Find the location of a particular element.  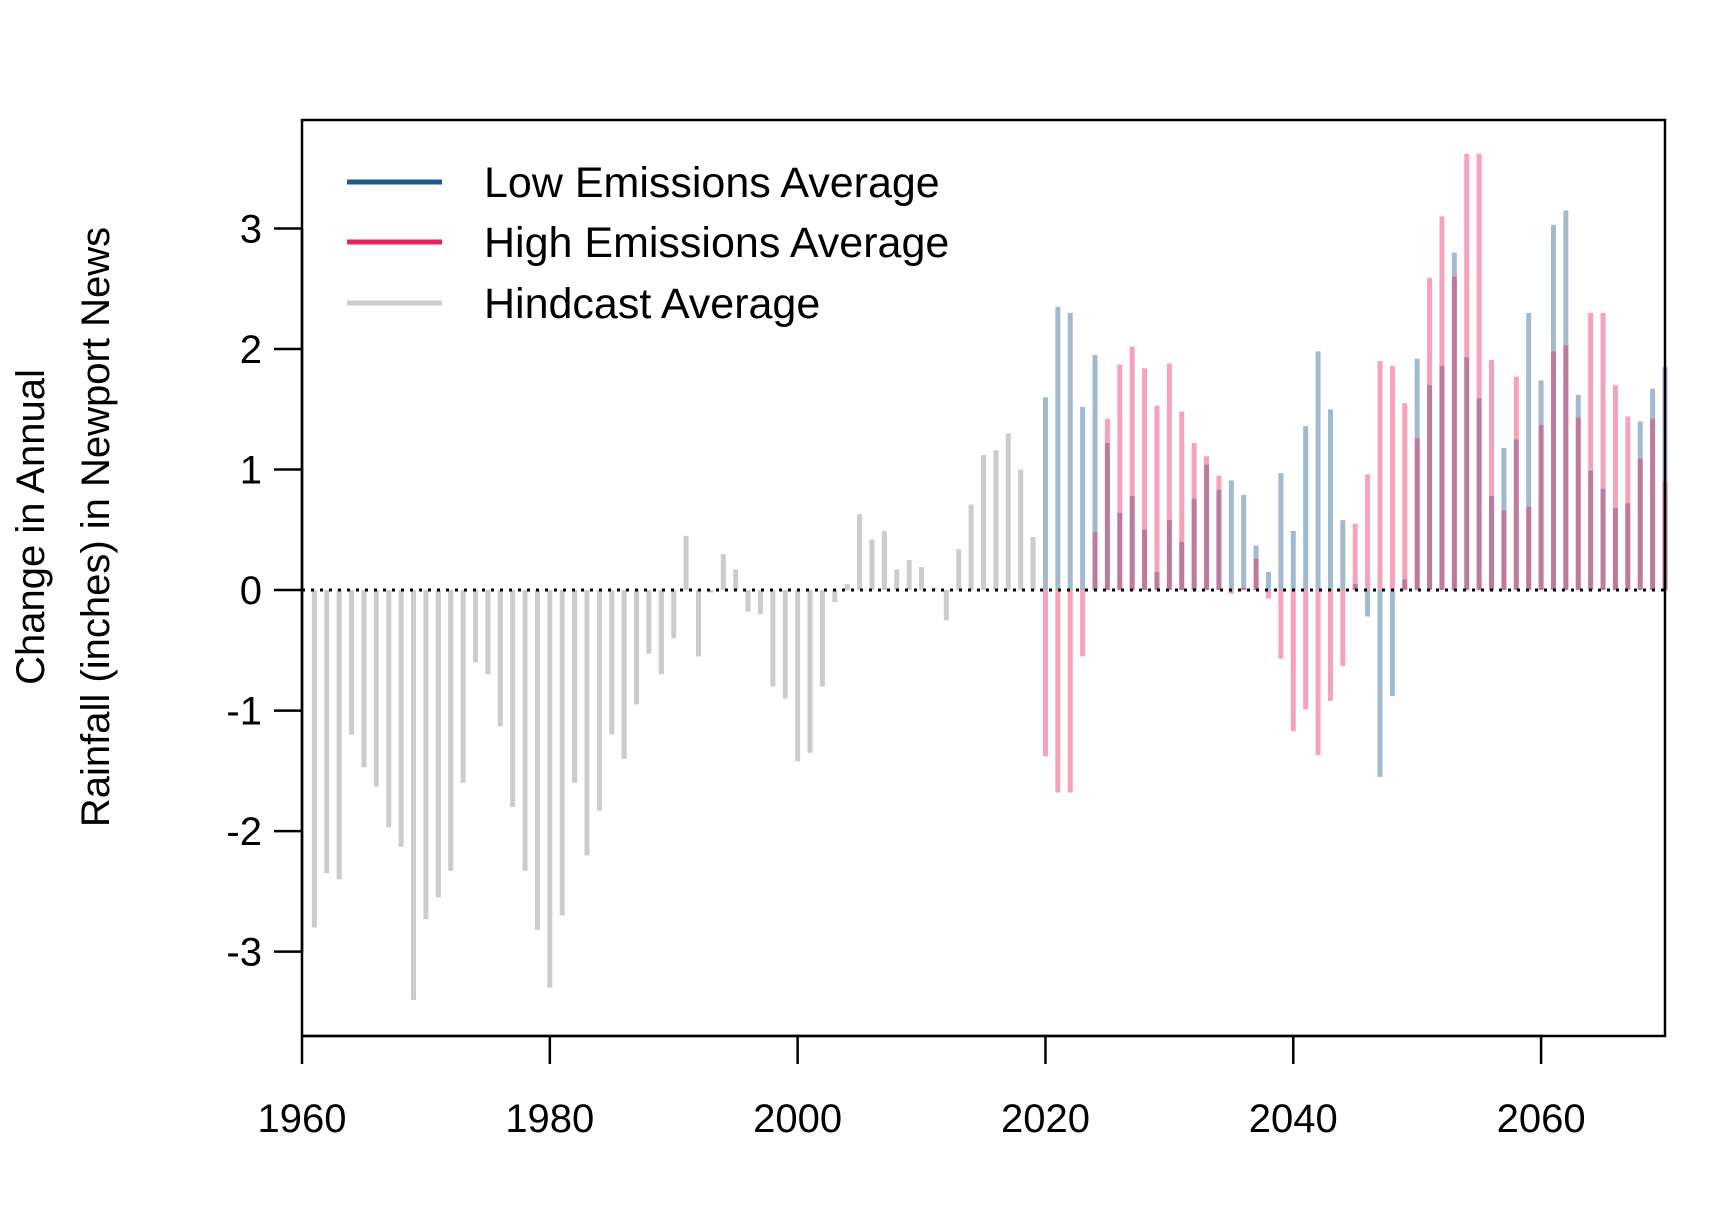

y-tick-label: -3 is located at coordinates (244, 953).